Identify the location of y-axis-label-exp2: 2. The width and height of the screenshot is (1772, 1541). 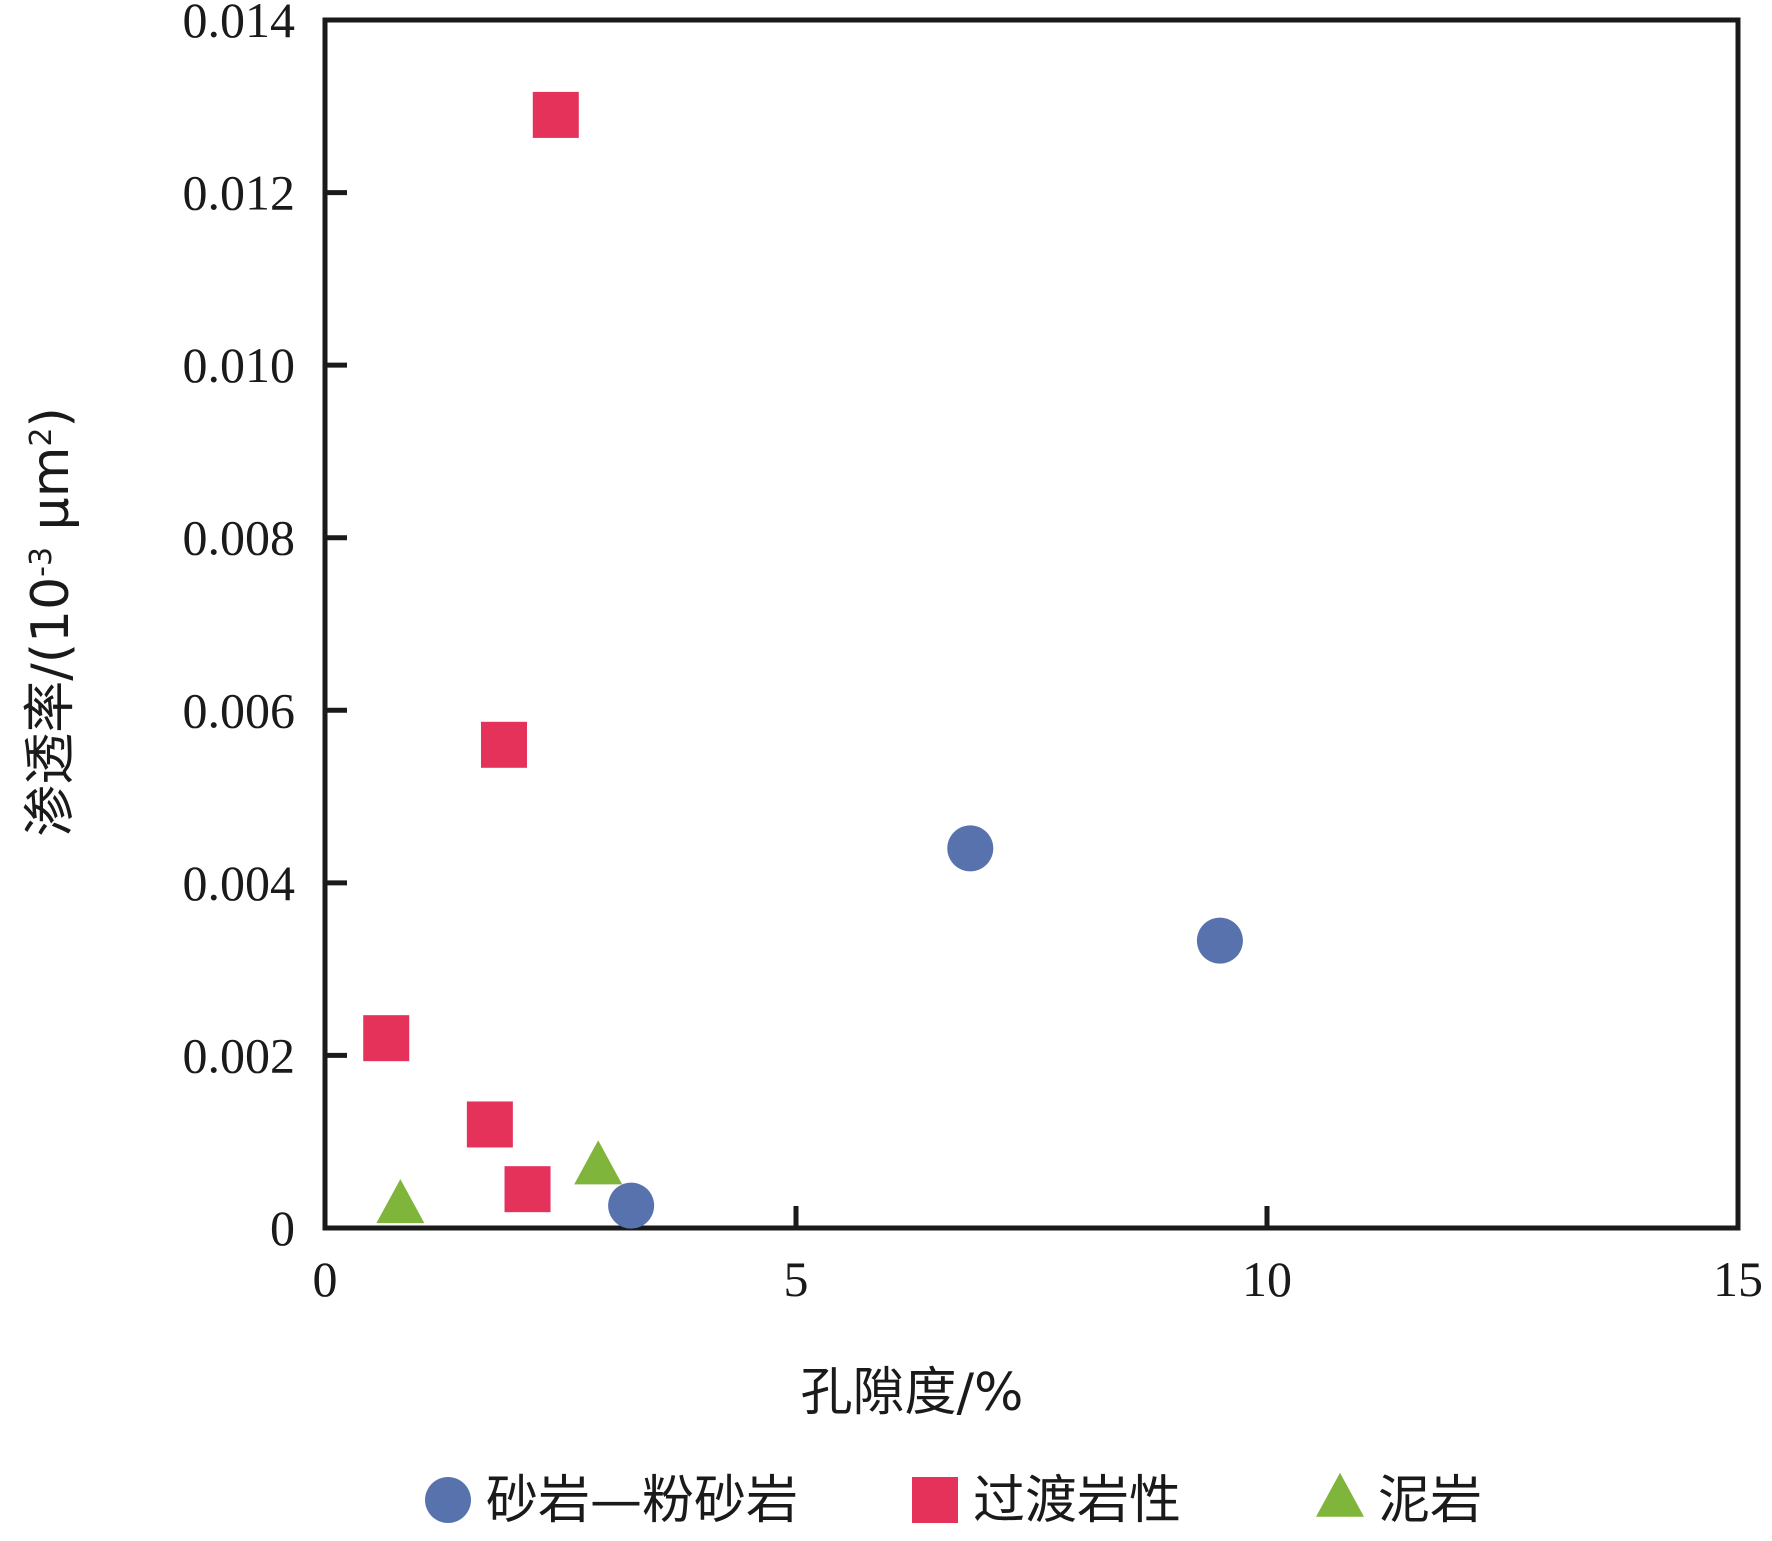
(41, 437).